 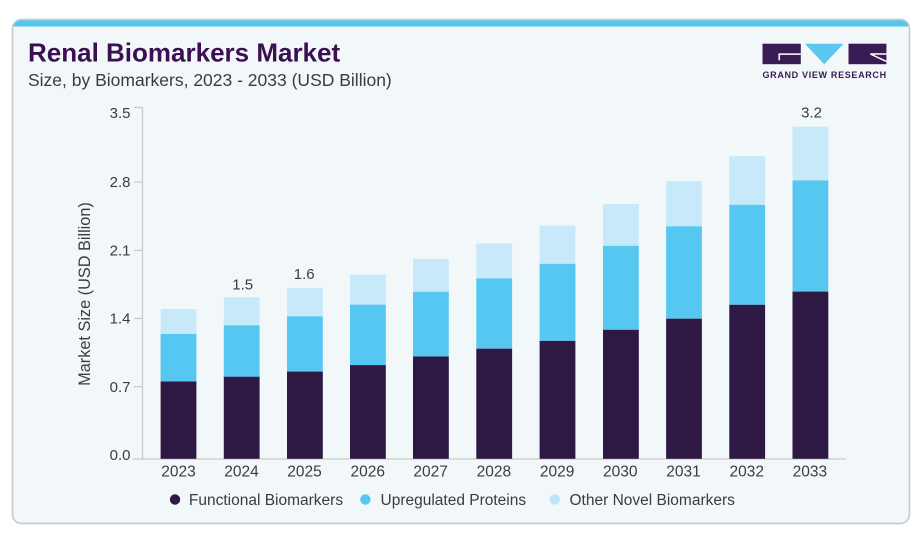 What do you see at coordinates (120, 182) in the screenshot?
I see `svg-text: 2.8` at bounding box center [120, 182].